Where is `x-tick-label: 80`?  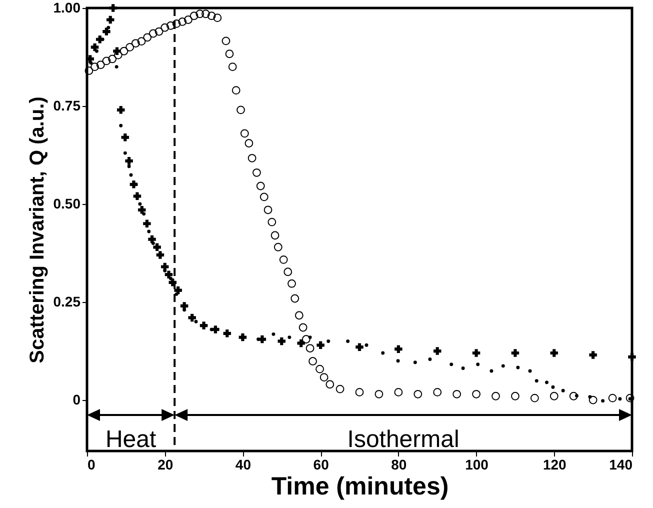 x-tick-label: 80 is located at coordinates (399, 464).